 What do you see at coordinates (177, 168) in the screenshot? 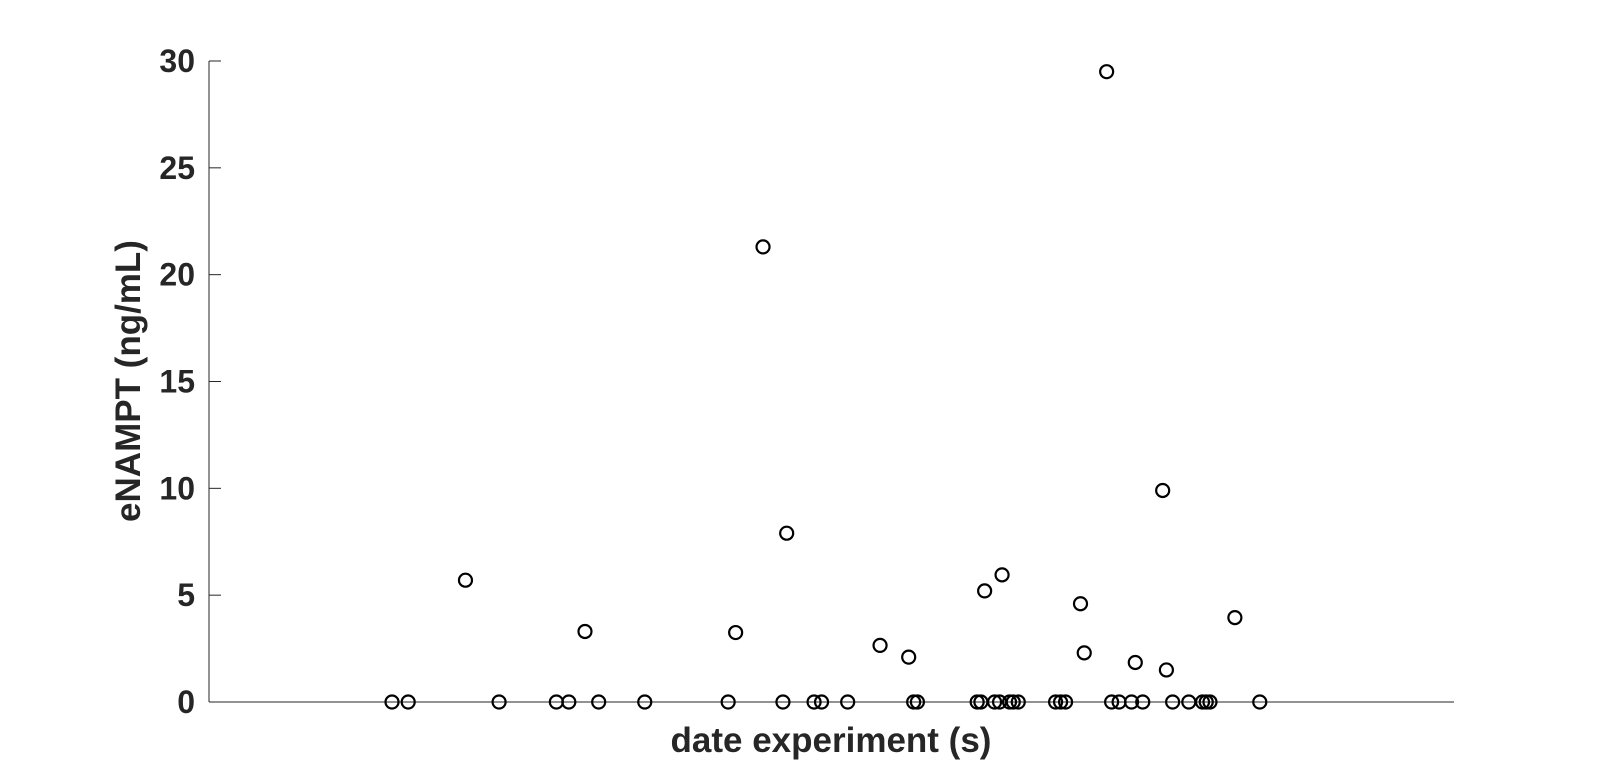
I see `y-tick-label: 25` at bounding box center [177, 168].